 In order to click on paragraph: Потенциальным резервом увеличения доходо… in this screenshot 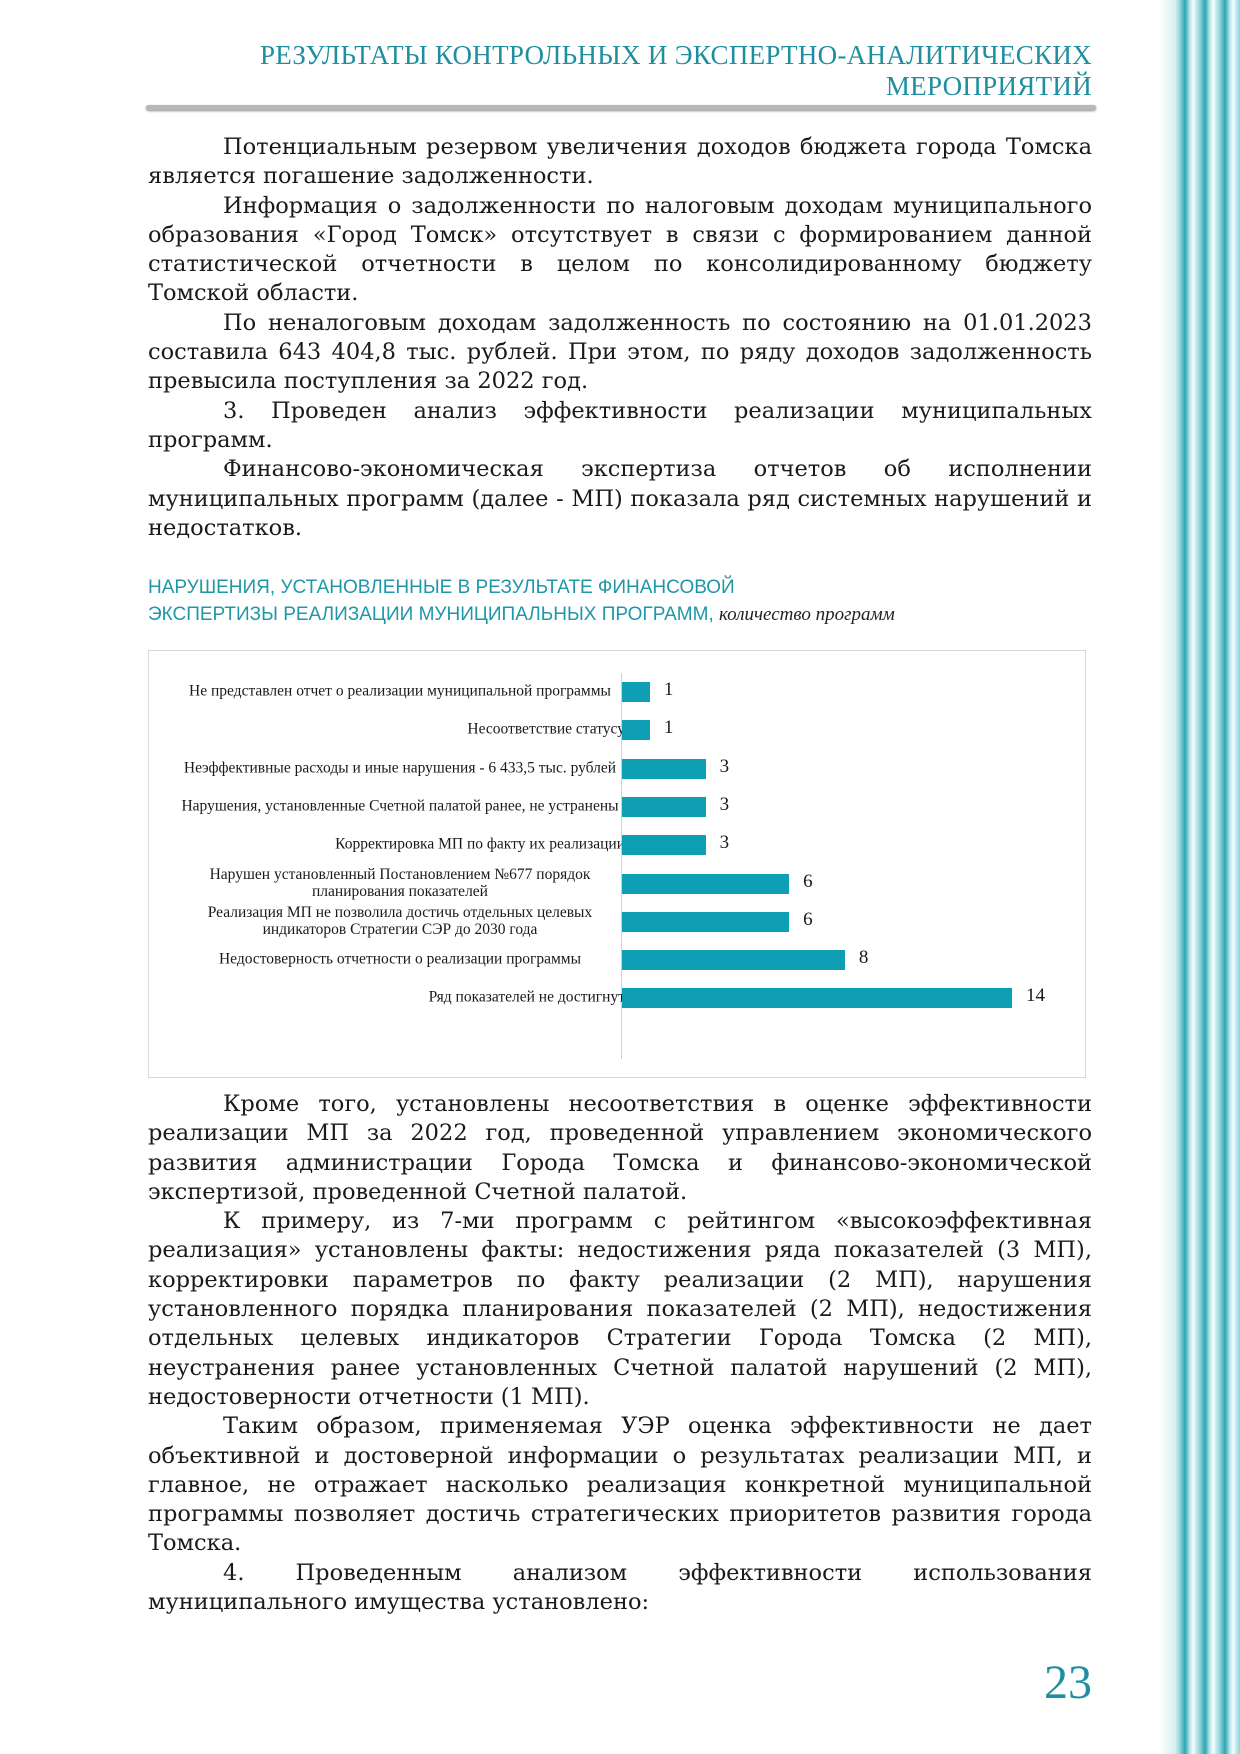, I will do `click(620, 162)`.